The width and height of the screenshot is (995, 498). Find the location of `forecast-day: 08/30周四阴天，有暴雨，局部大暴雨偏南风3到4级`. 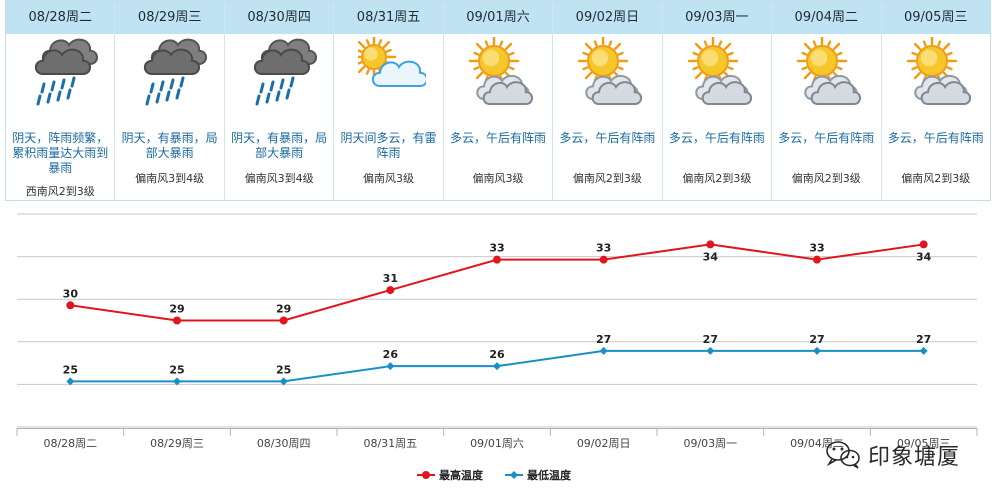

forecast-day: 08/30周四阴天，有暴雨，局部大暴雨偏南风3到4级 is located at coordinates (279, 100).